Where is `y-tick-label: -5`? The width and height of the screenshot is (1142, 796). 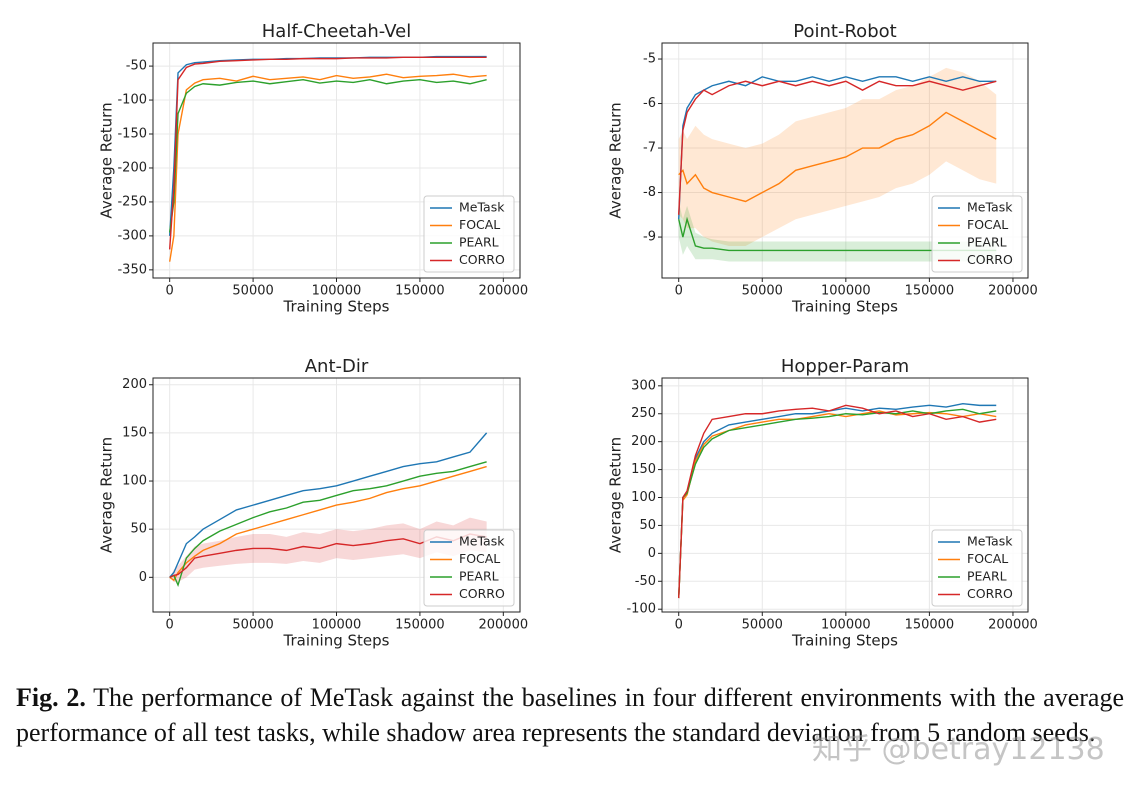
y-tick-label: -5 is located at coordinates (649, 59).